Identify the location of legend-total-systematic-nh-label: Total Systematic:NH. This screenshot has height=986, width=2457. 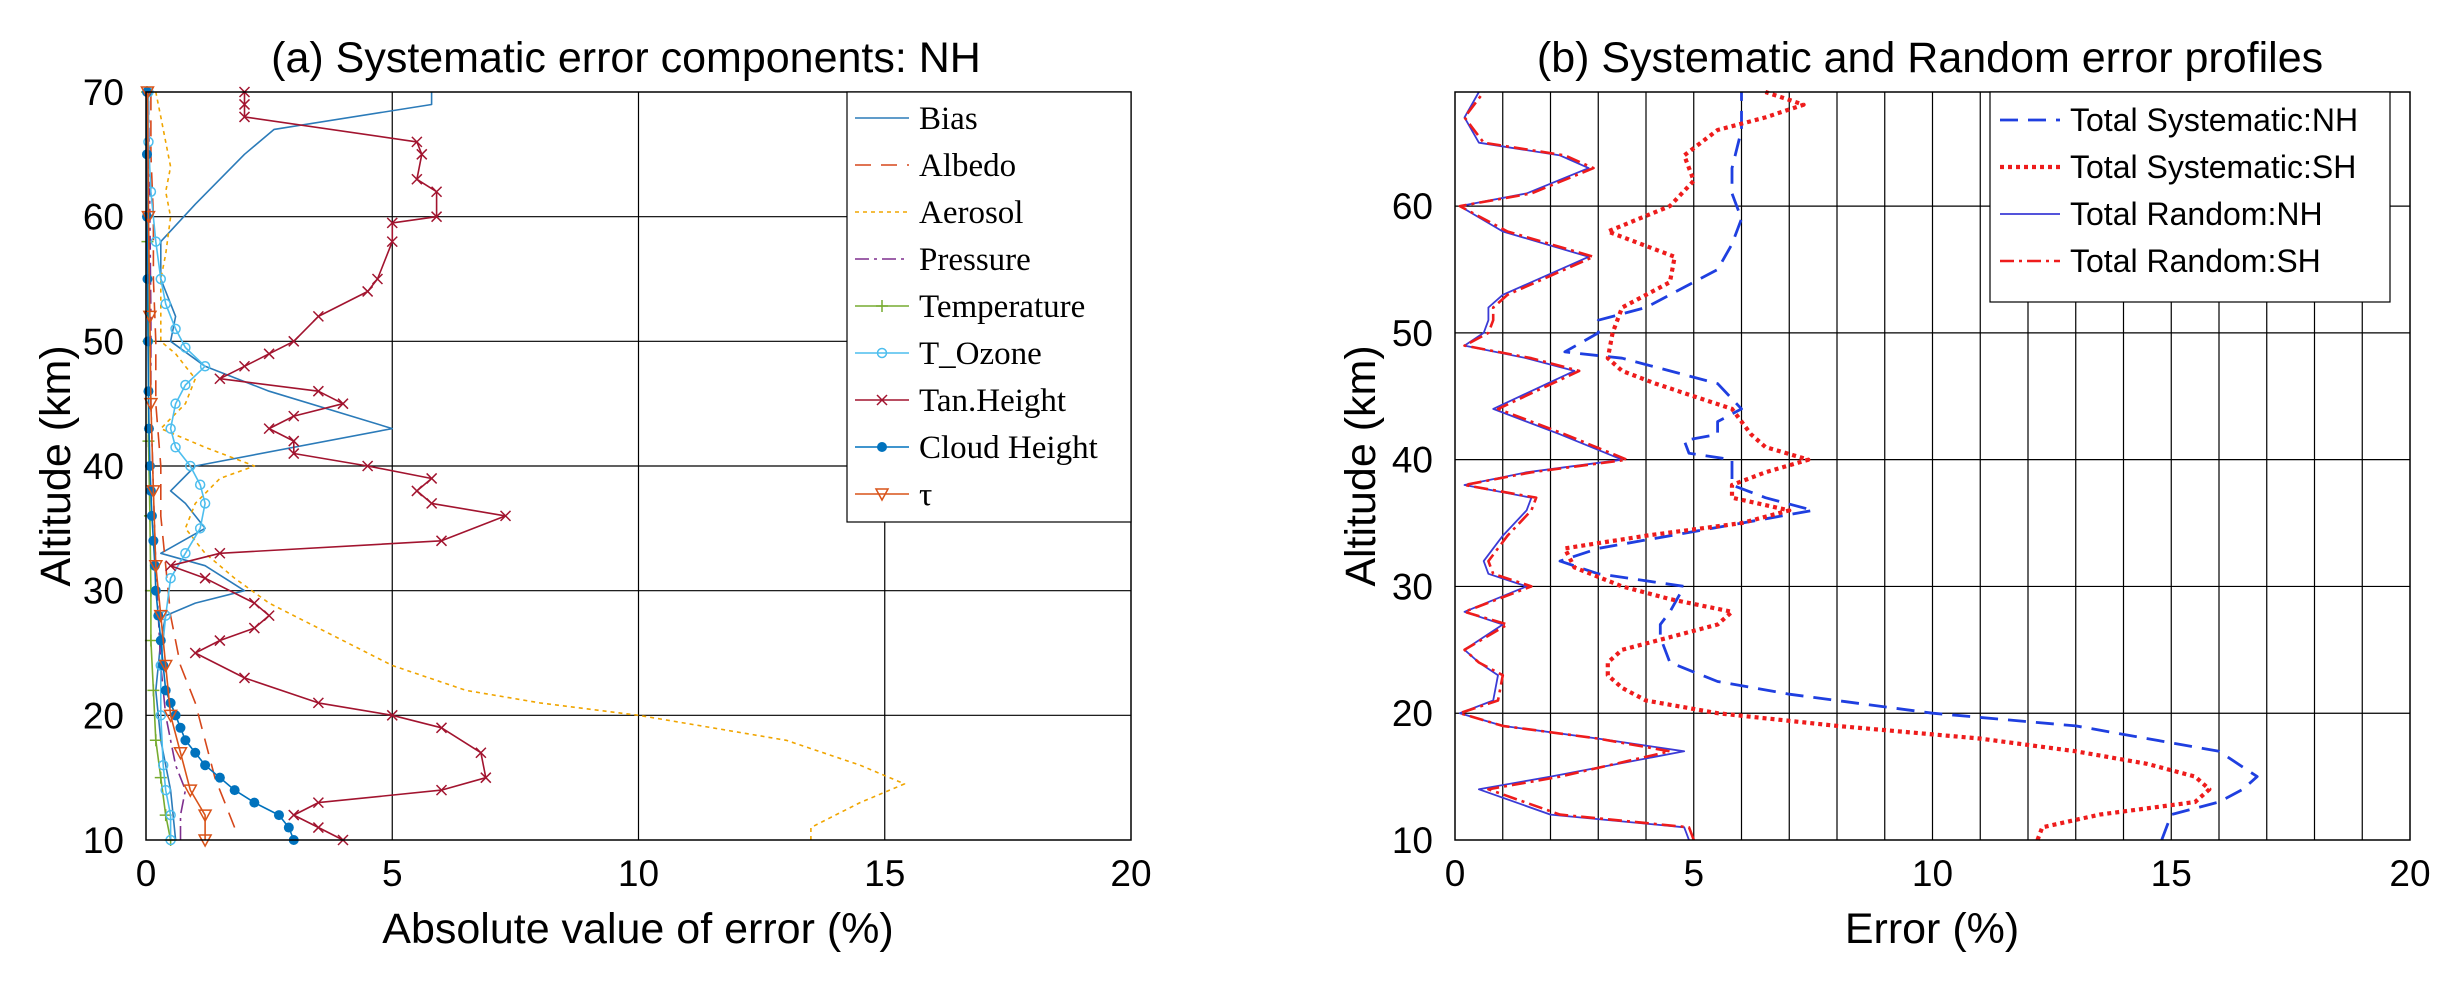
(2214, 120).